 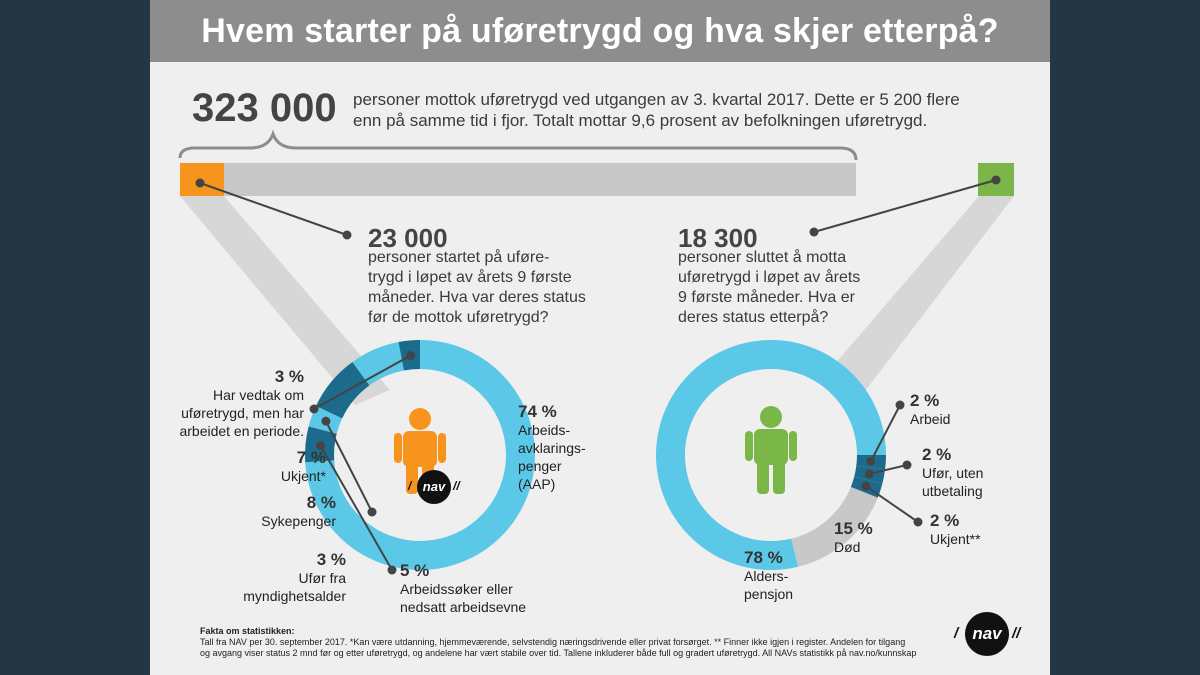 What do you see at coordinates (1016, 633) in the screenshot?
I see `nav-logo-large-slash-right: //` at bounding box center [1016, 633].